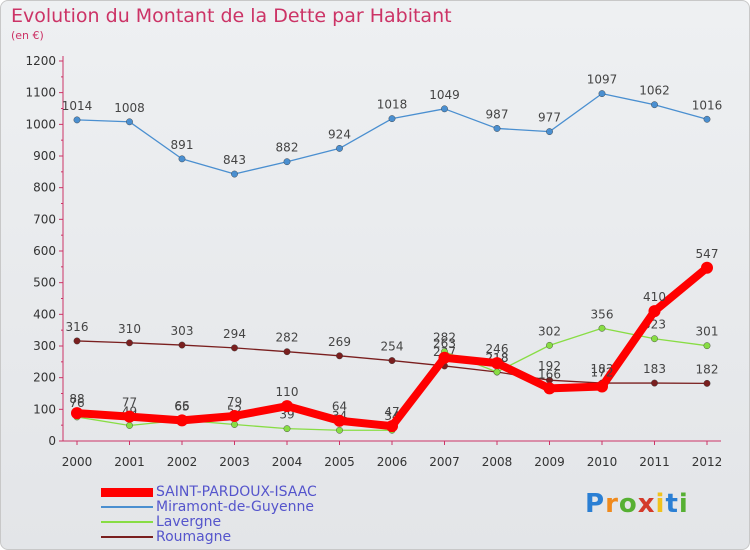 The height and width of the screenshot is (550, 750). I want to click on x-tick-label: 2010, so click(602, 462).